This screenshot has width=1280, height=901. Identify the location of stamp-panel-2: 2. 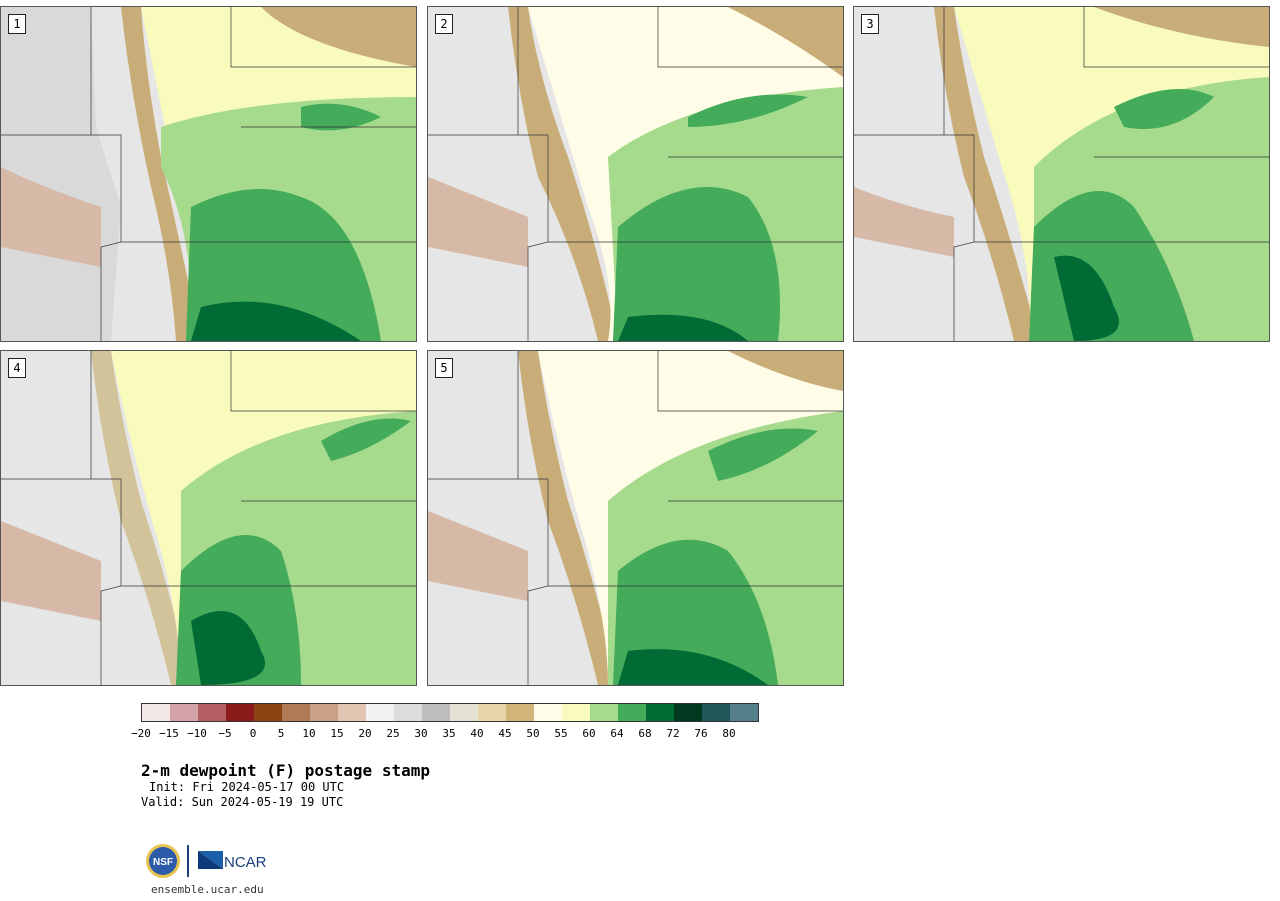
(635, 174).